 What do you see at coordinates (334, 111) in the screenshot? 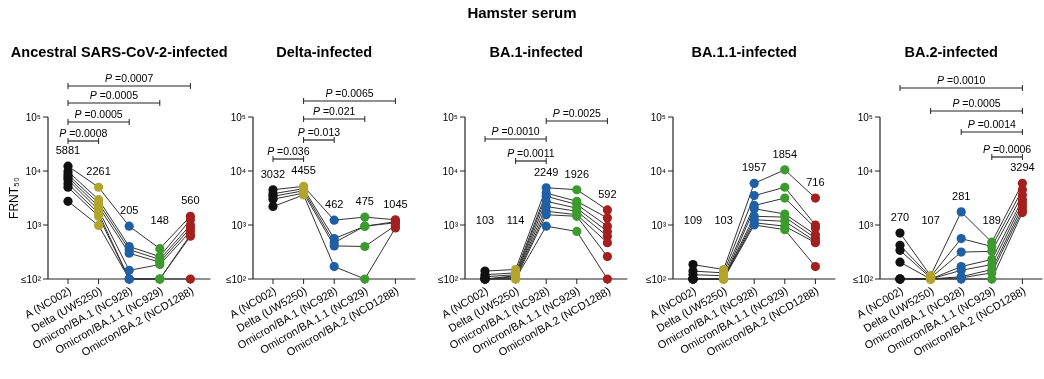
I see `annotation: P =0.021` at bounding box center [334, 111].